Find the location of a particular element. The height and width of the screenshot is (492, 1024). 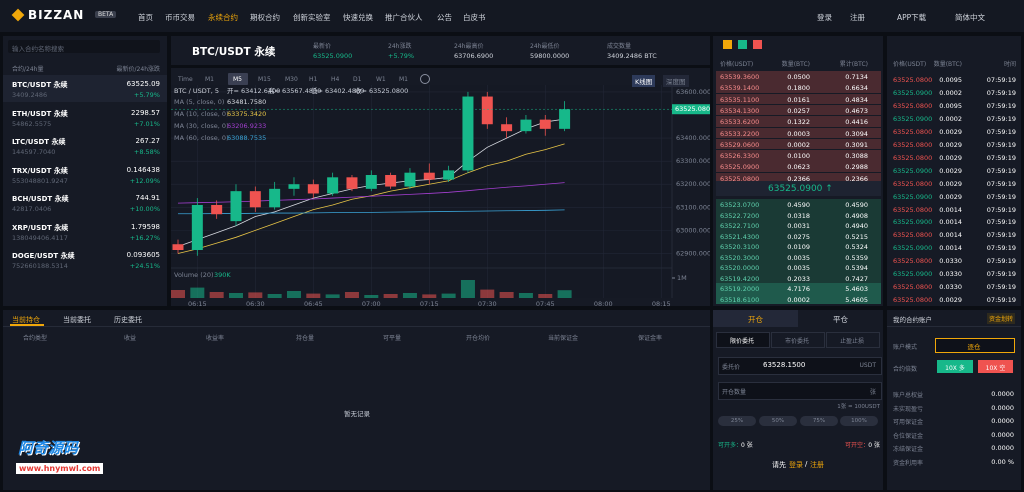

register-link: 注册 is located at coordinates (817, 465).